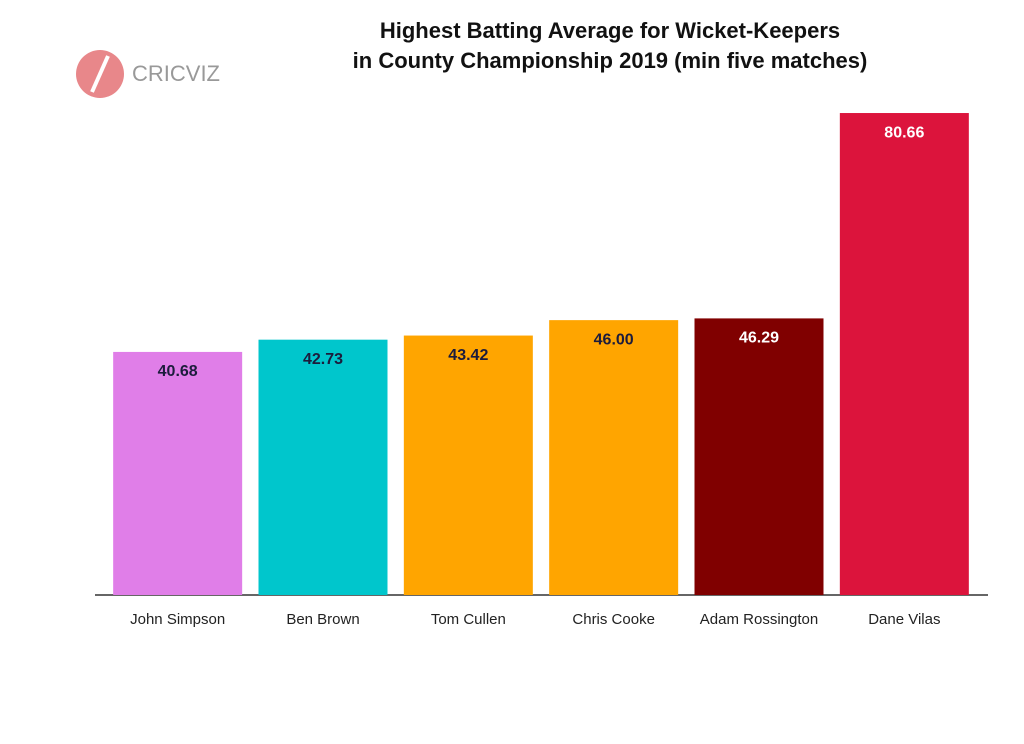 The image size is (1024, 744). What do you see at coordinates (614, 339) in the screenshot?
I see `value-label: 46.00` at bounding box center [614, 339].